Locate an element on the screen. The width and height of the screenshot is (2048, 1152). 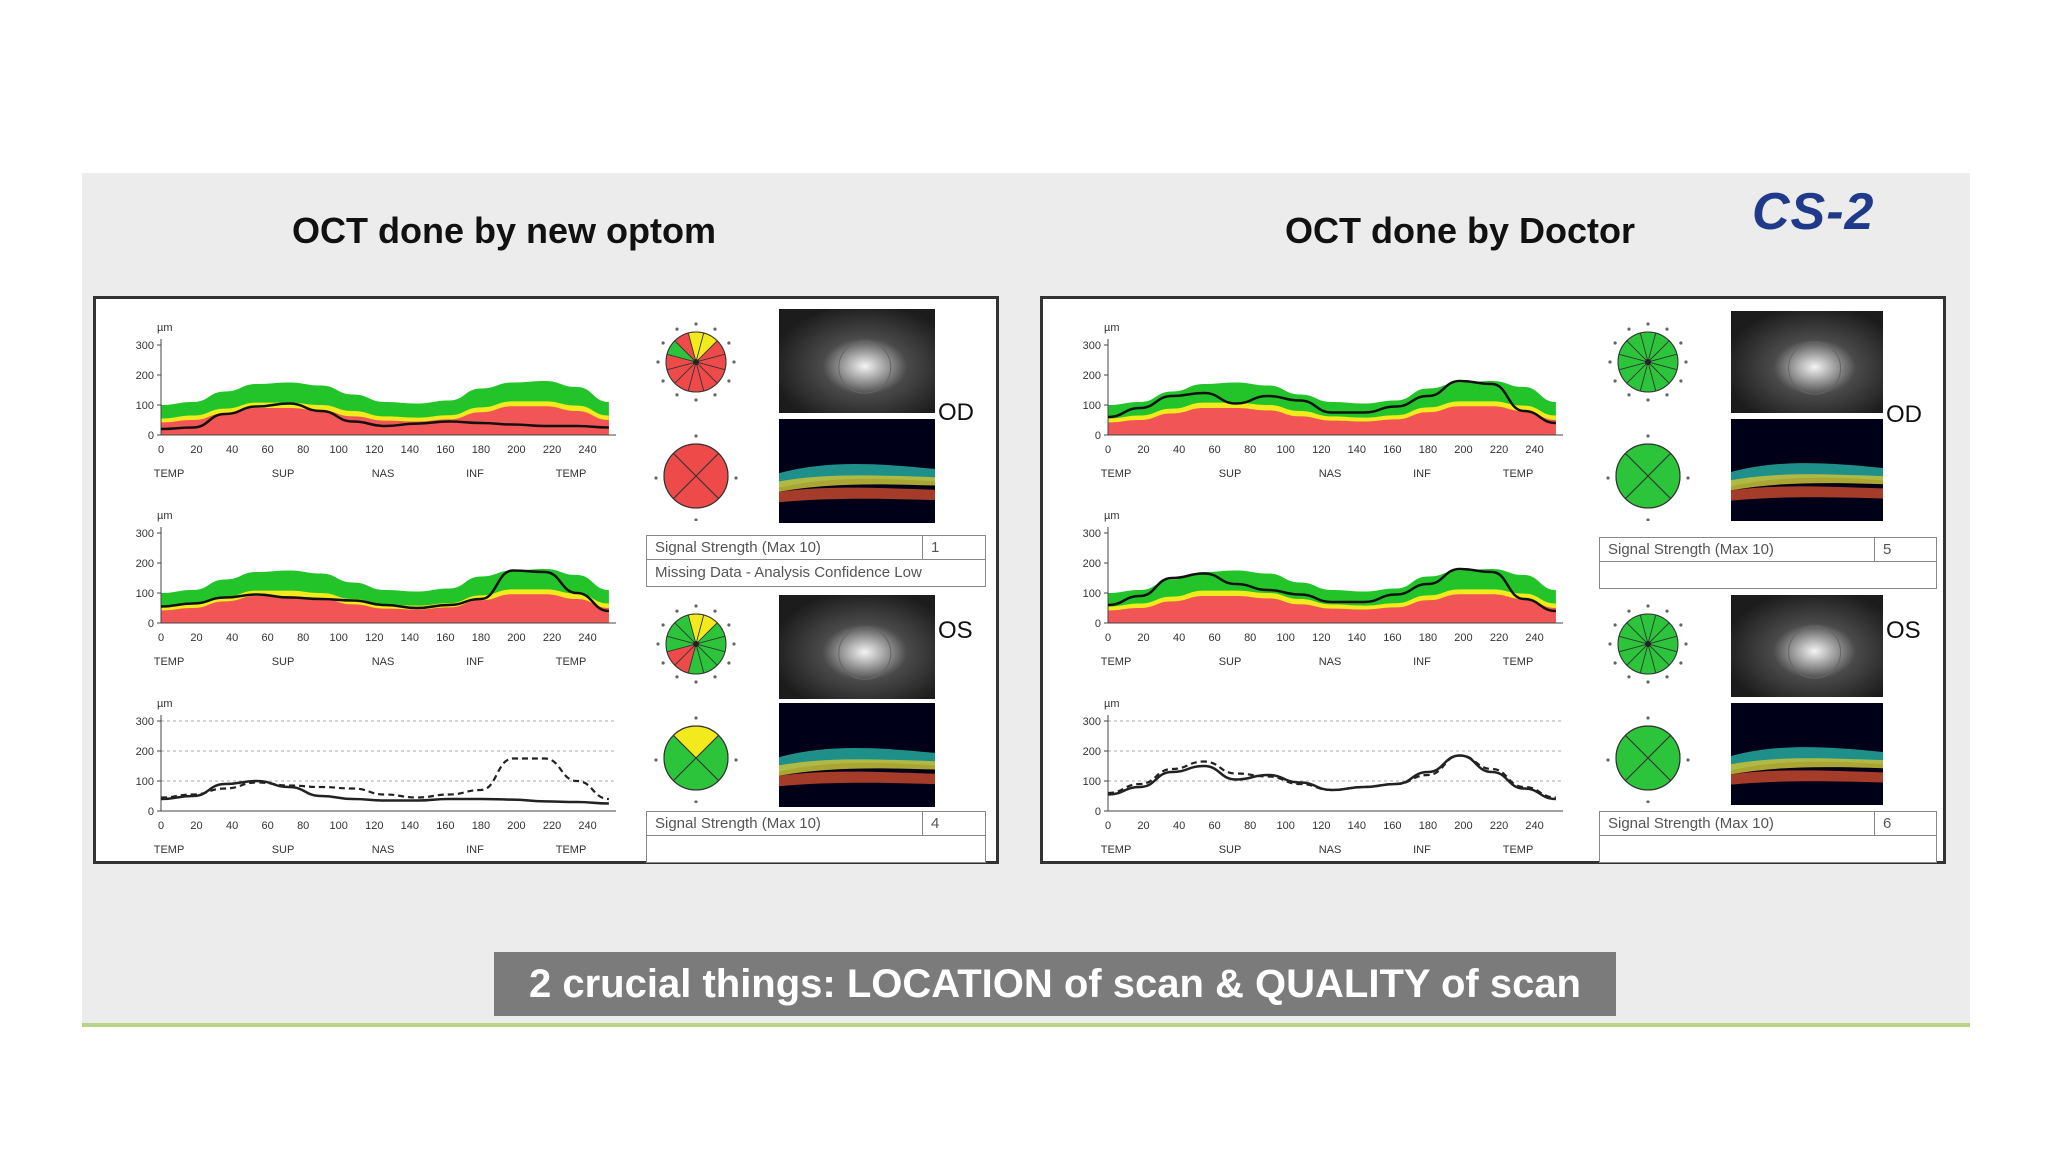
od-fundus-image is located at coordinates (1807, 362).